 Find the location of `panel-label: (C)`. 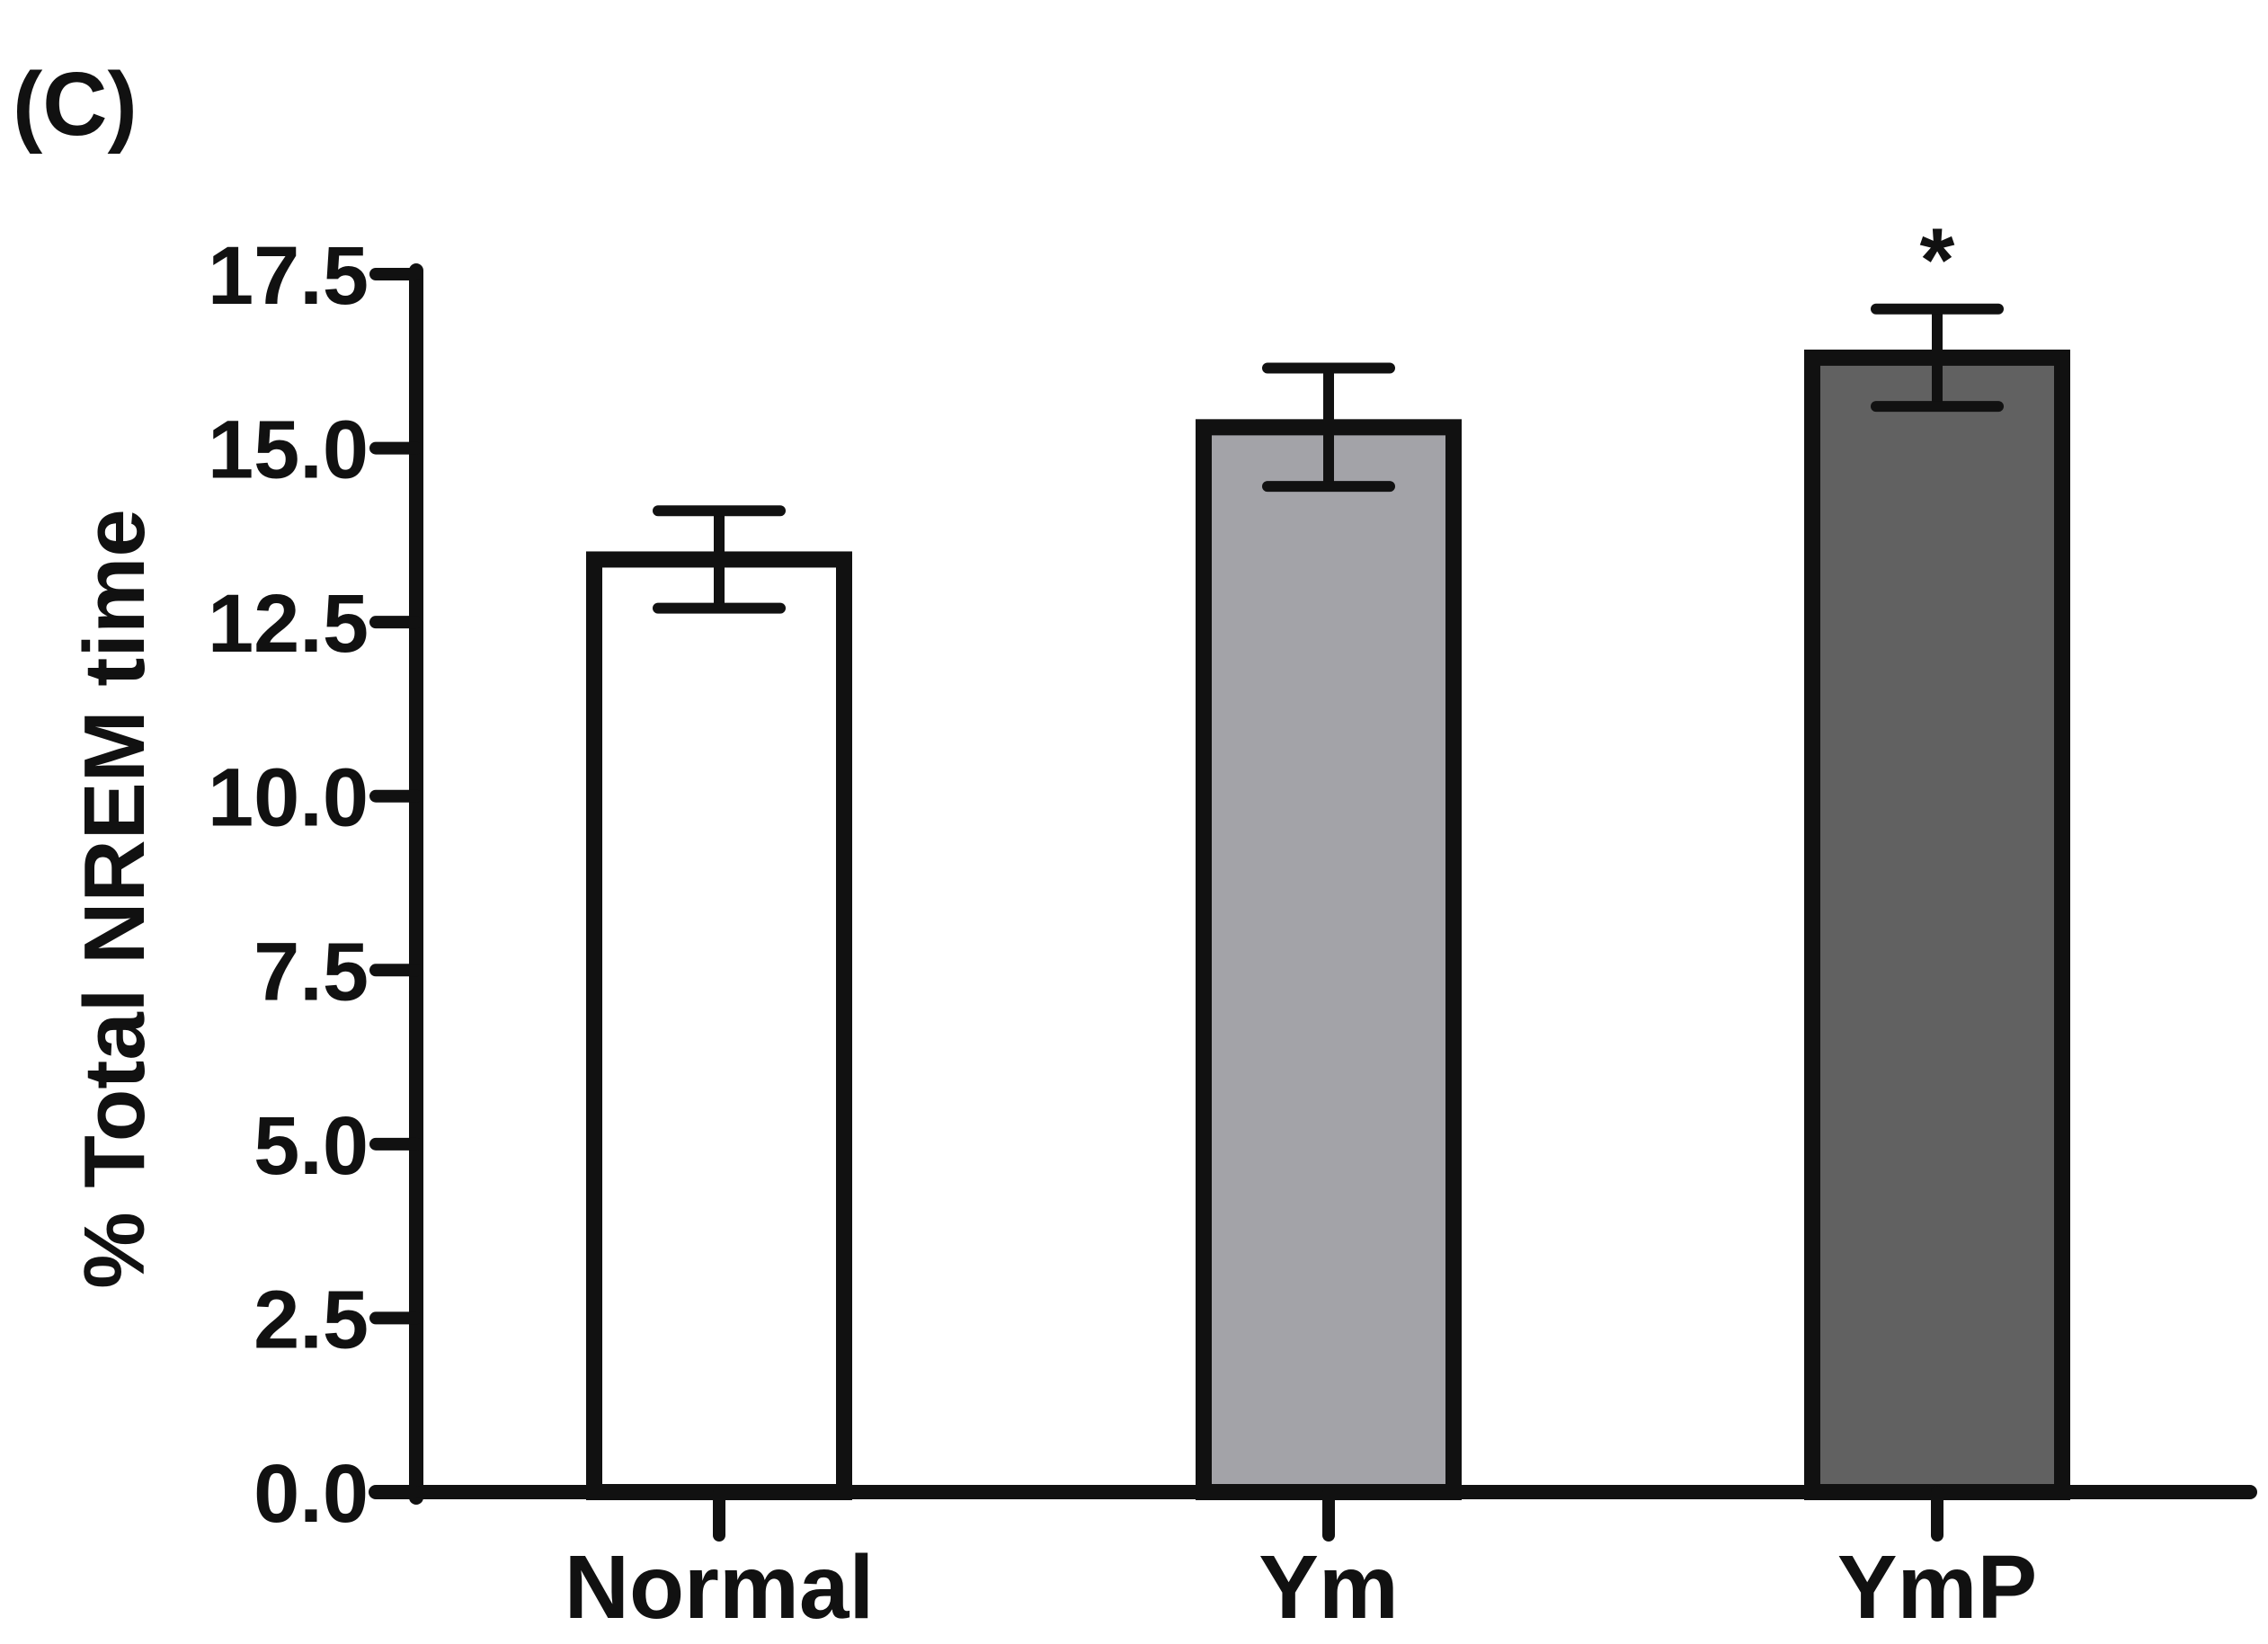

panel-label: (C) is located at coordinates (75, 104).